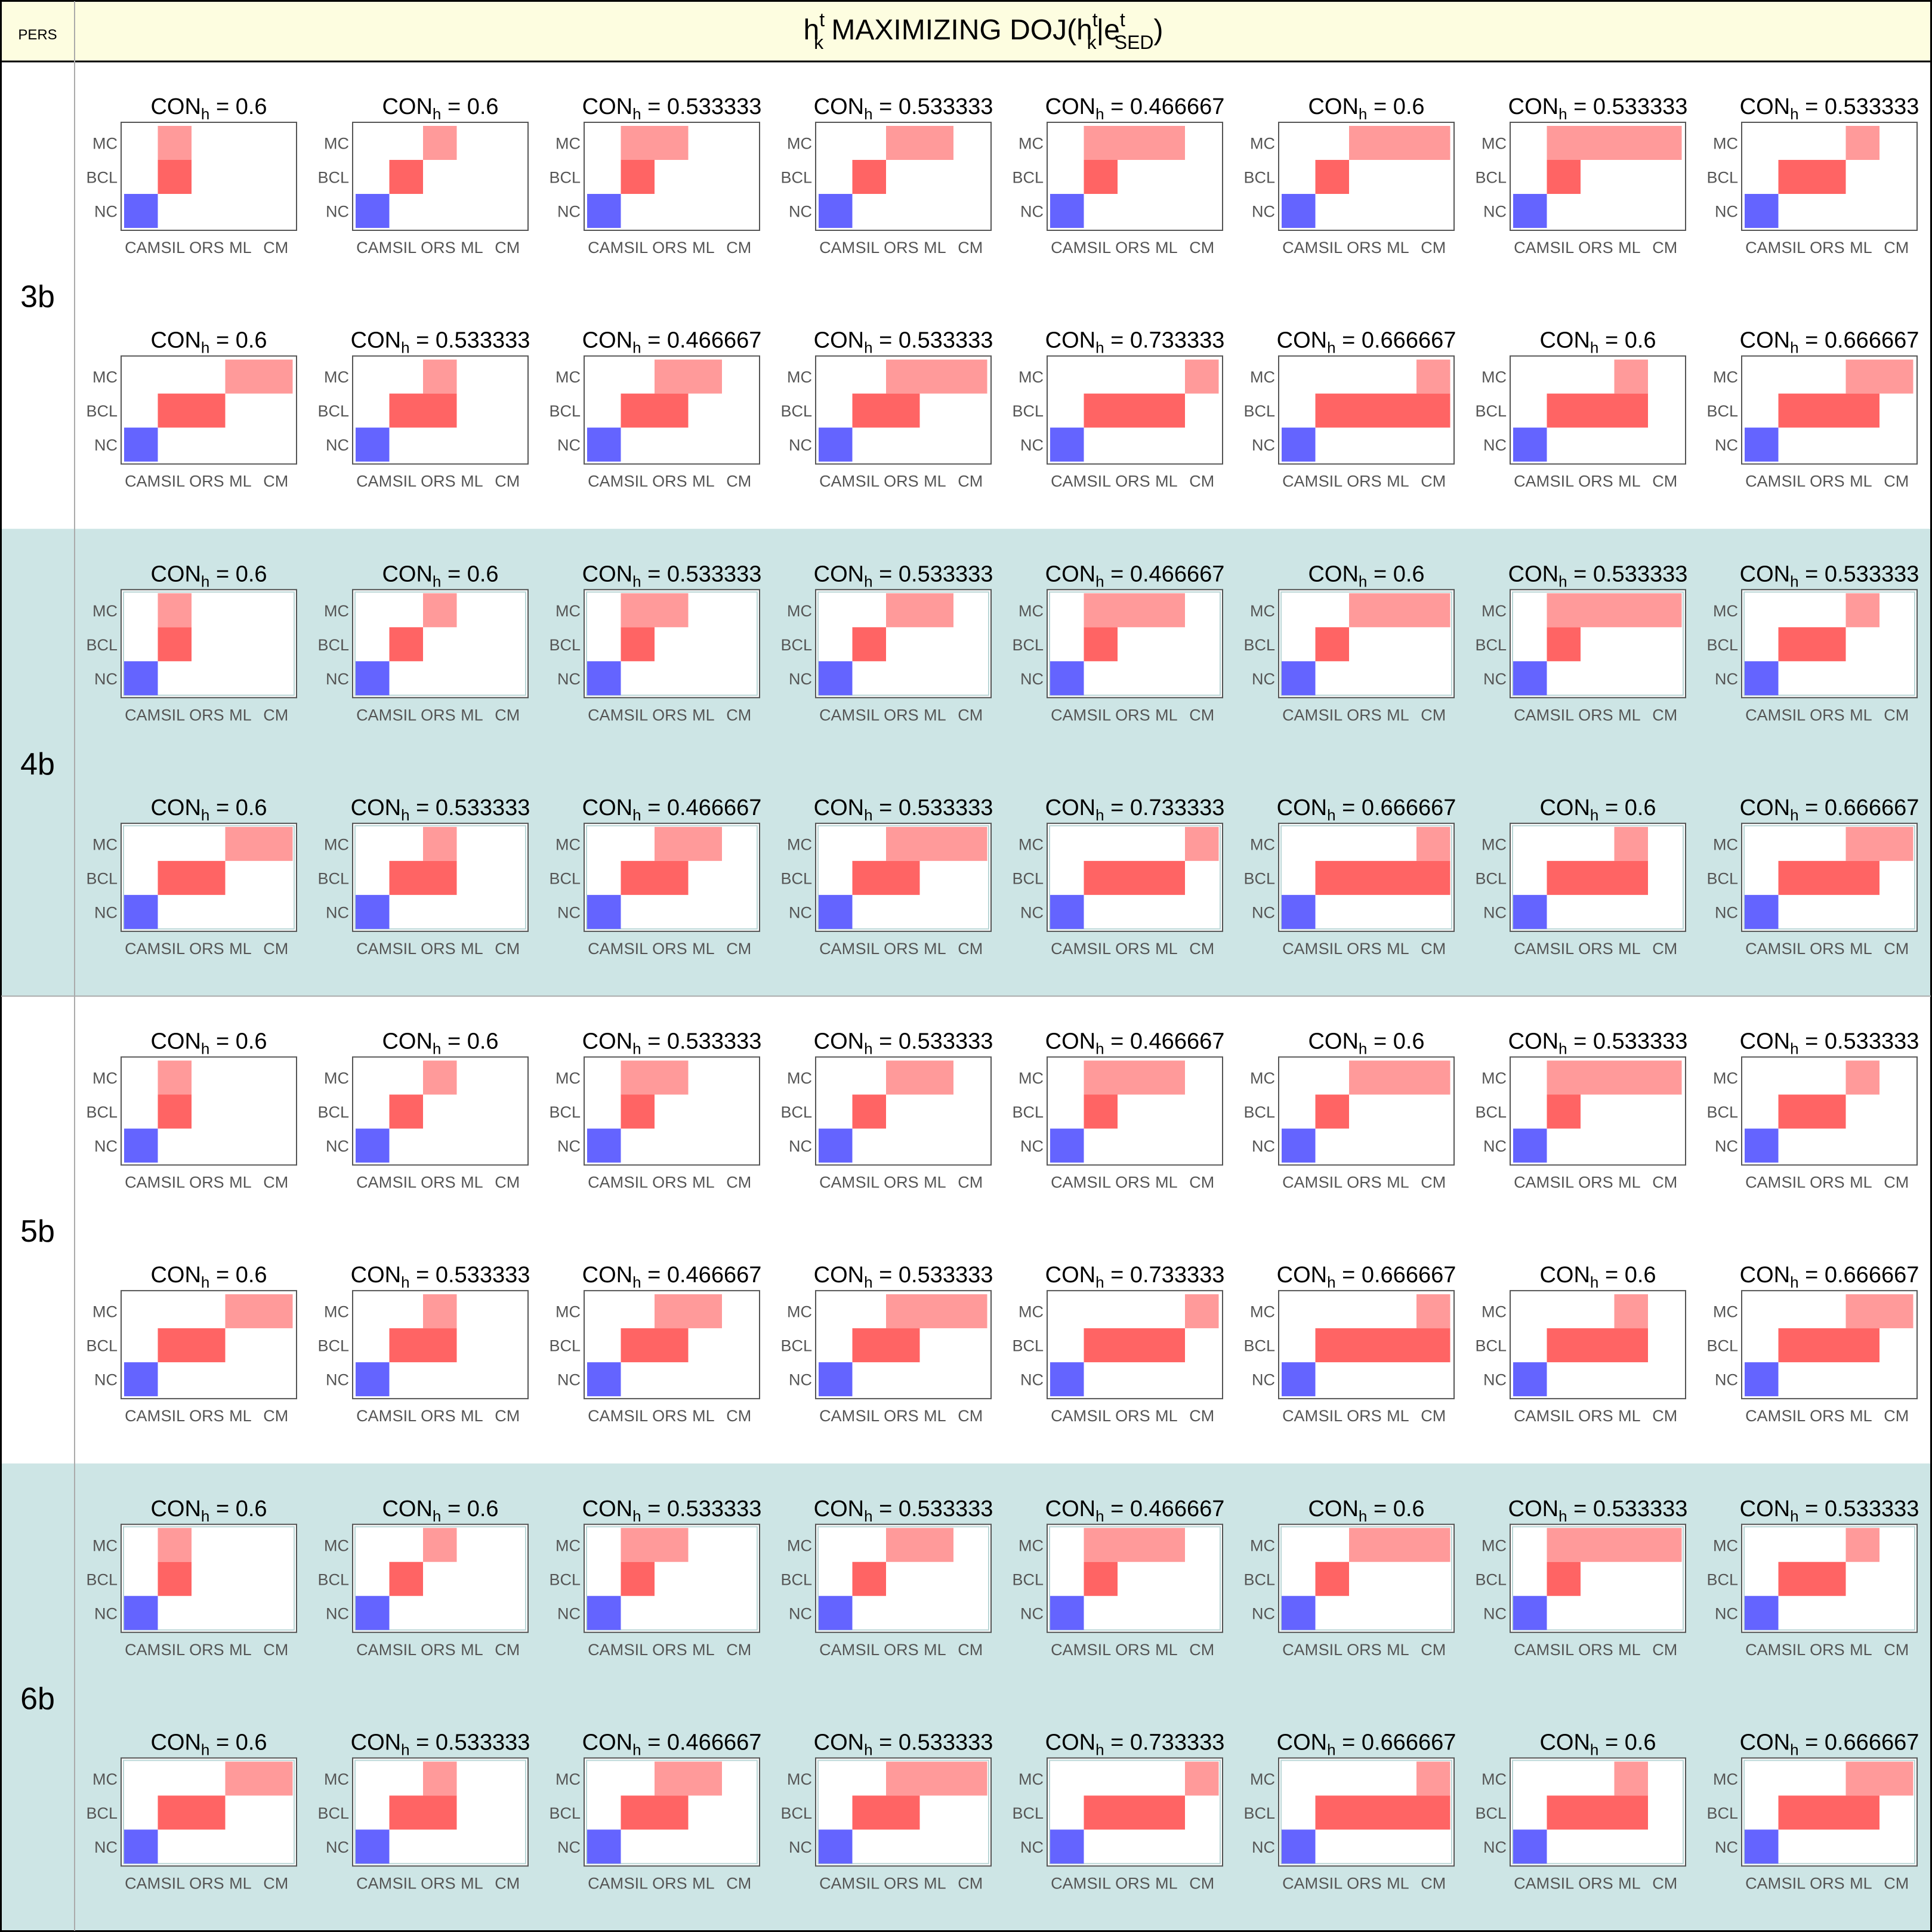 The height and width of the screenshot is (1932, 1932). Describe the element at coordinates (1580, 1811) in the screenshot. I see `panel-6b-15: CONh = 0.6 MC BCL NC CAM SIL ORS ML CM` at that location.